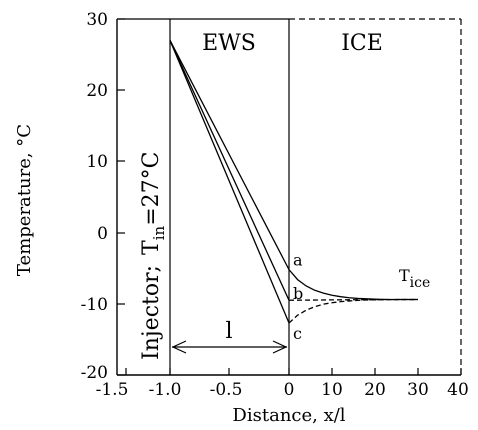 This screenshot has height=430, width=478. I want to click on x-tick-label: 20, so click(375, 390).